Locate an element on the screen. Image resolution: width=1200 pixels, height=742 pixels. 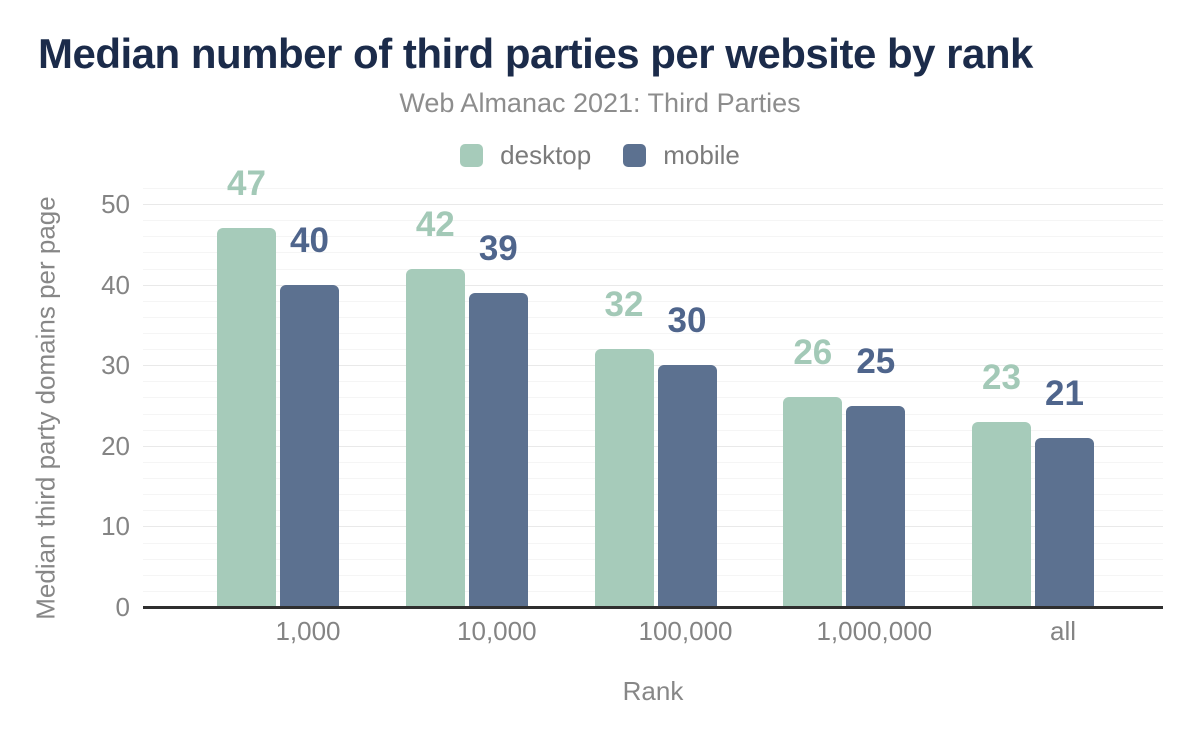
legend-label-desktop: desktop is located at coordinates (546, 154).